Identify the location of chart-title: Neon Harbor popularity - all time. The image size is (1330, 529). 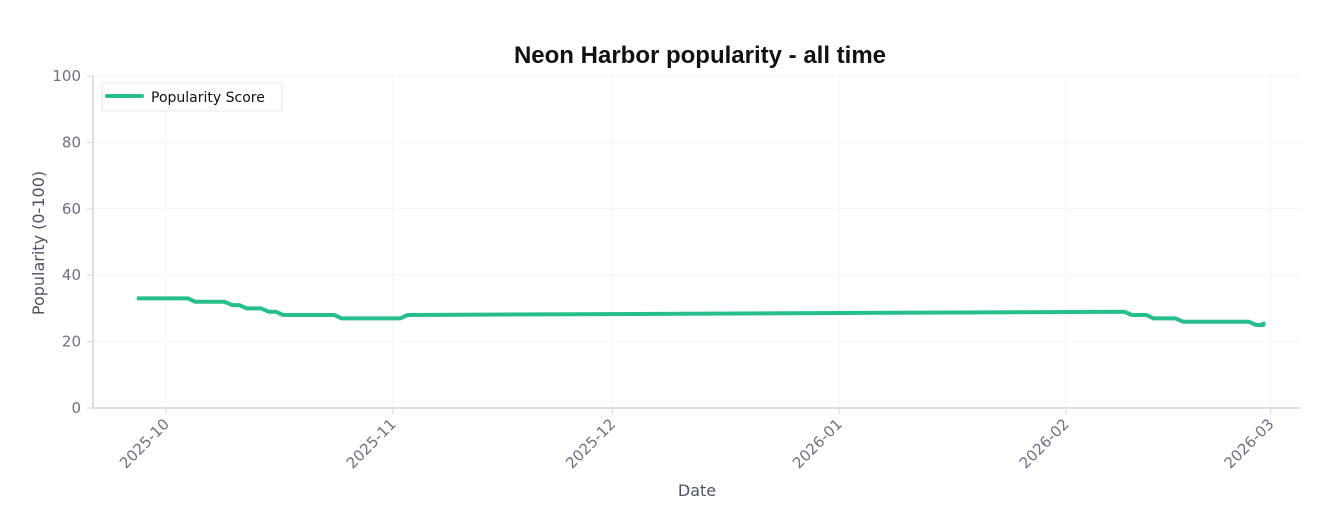
(700, 55).